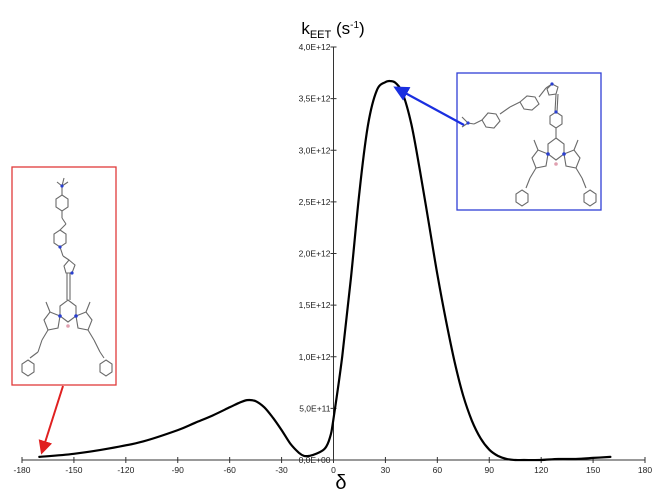 This screenshot has width=652, height=497. I want to click on x-tick-label: 180, so click(645, 470).